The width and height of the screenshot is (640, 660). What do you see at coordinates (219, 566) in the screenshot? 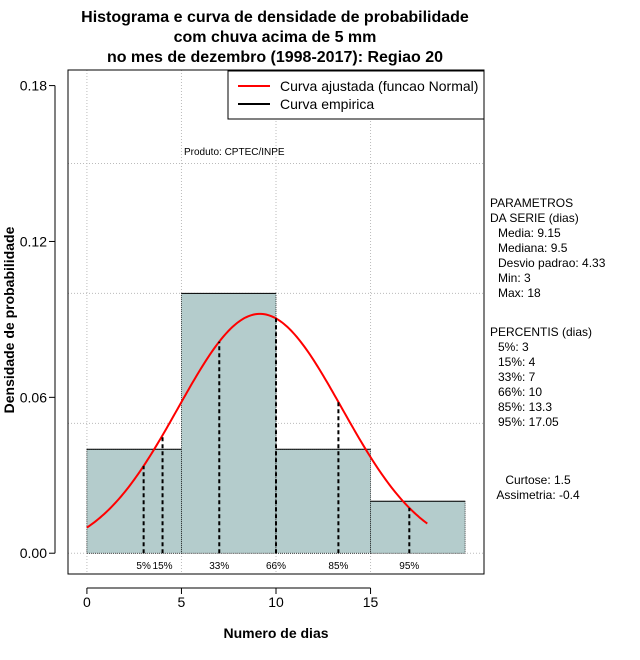
I see `percentile-label-3: 33%` at bounding box center [219, 566].